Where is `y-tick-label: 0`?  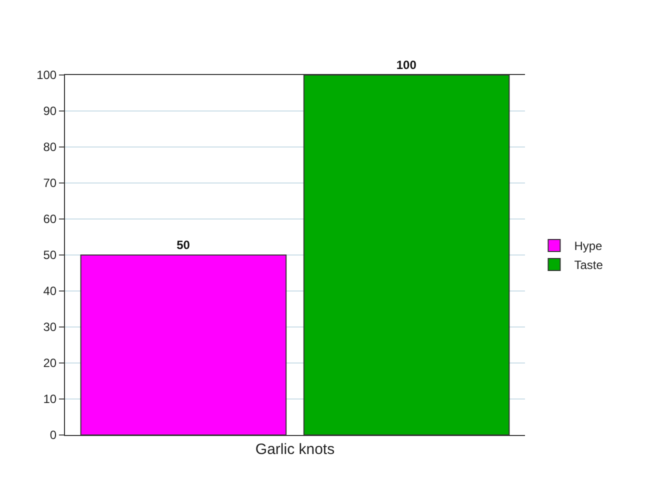 y-tick-label: 0 is located at coordinates (53, 435).